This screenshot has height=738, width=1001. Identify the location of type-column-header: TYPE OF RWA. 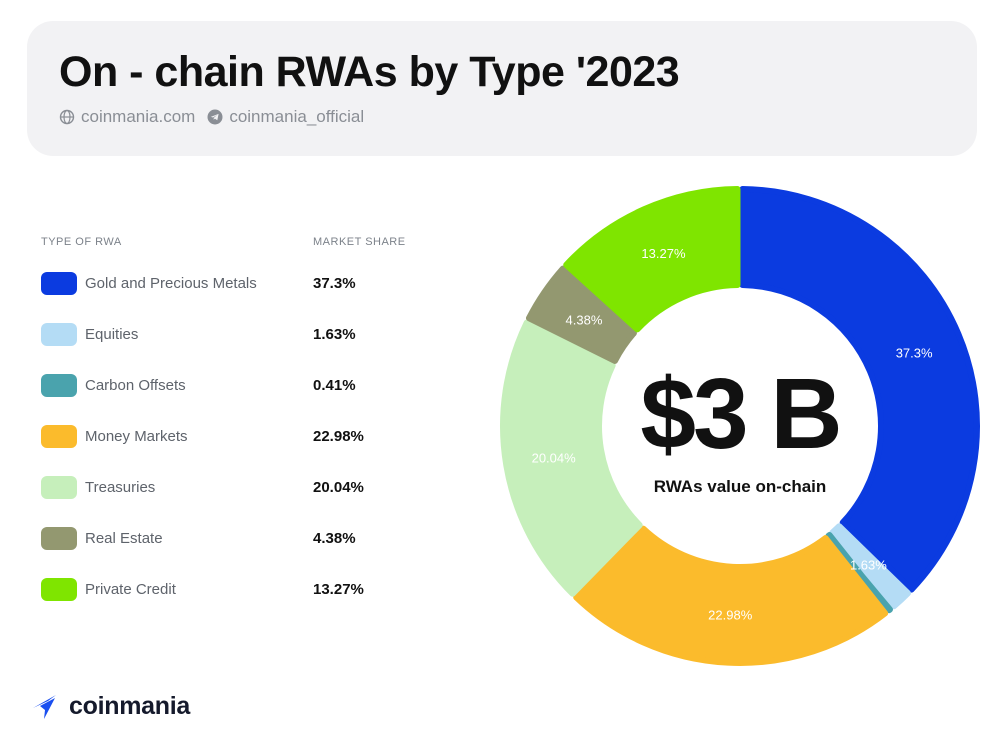
(81, 242).